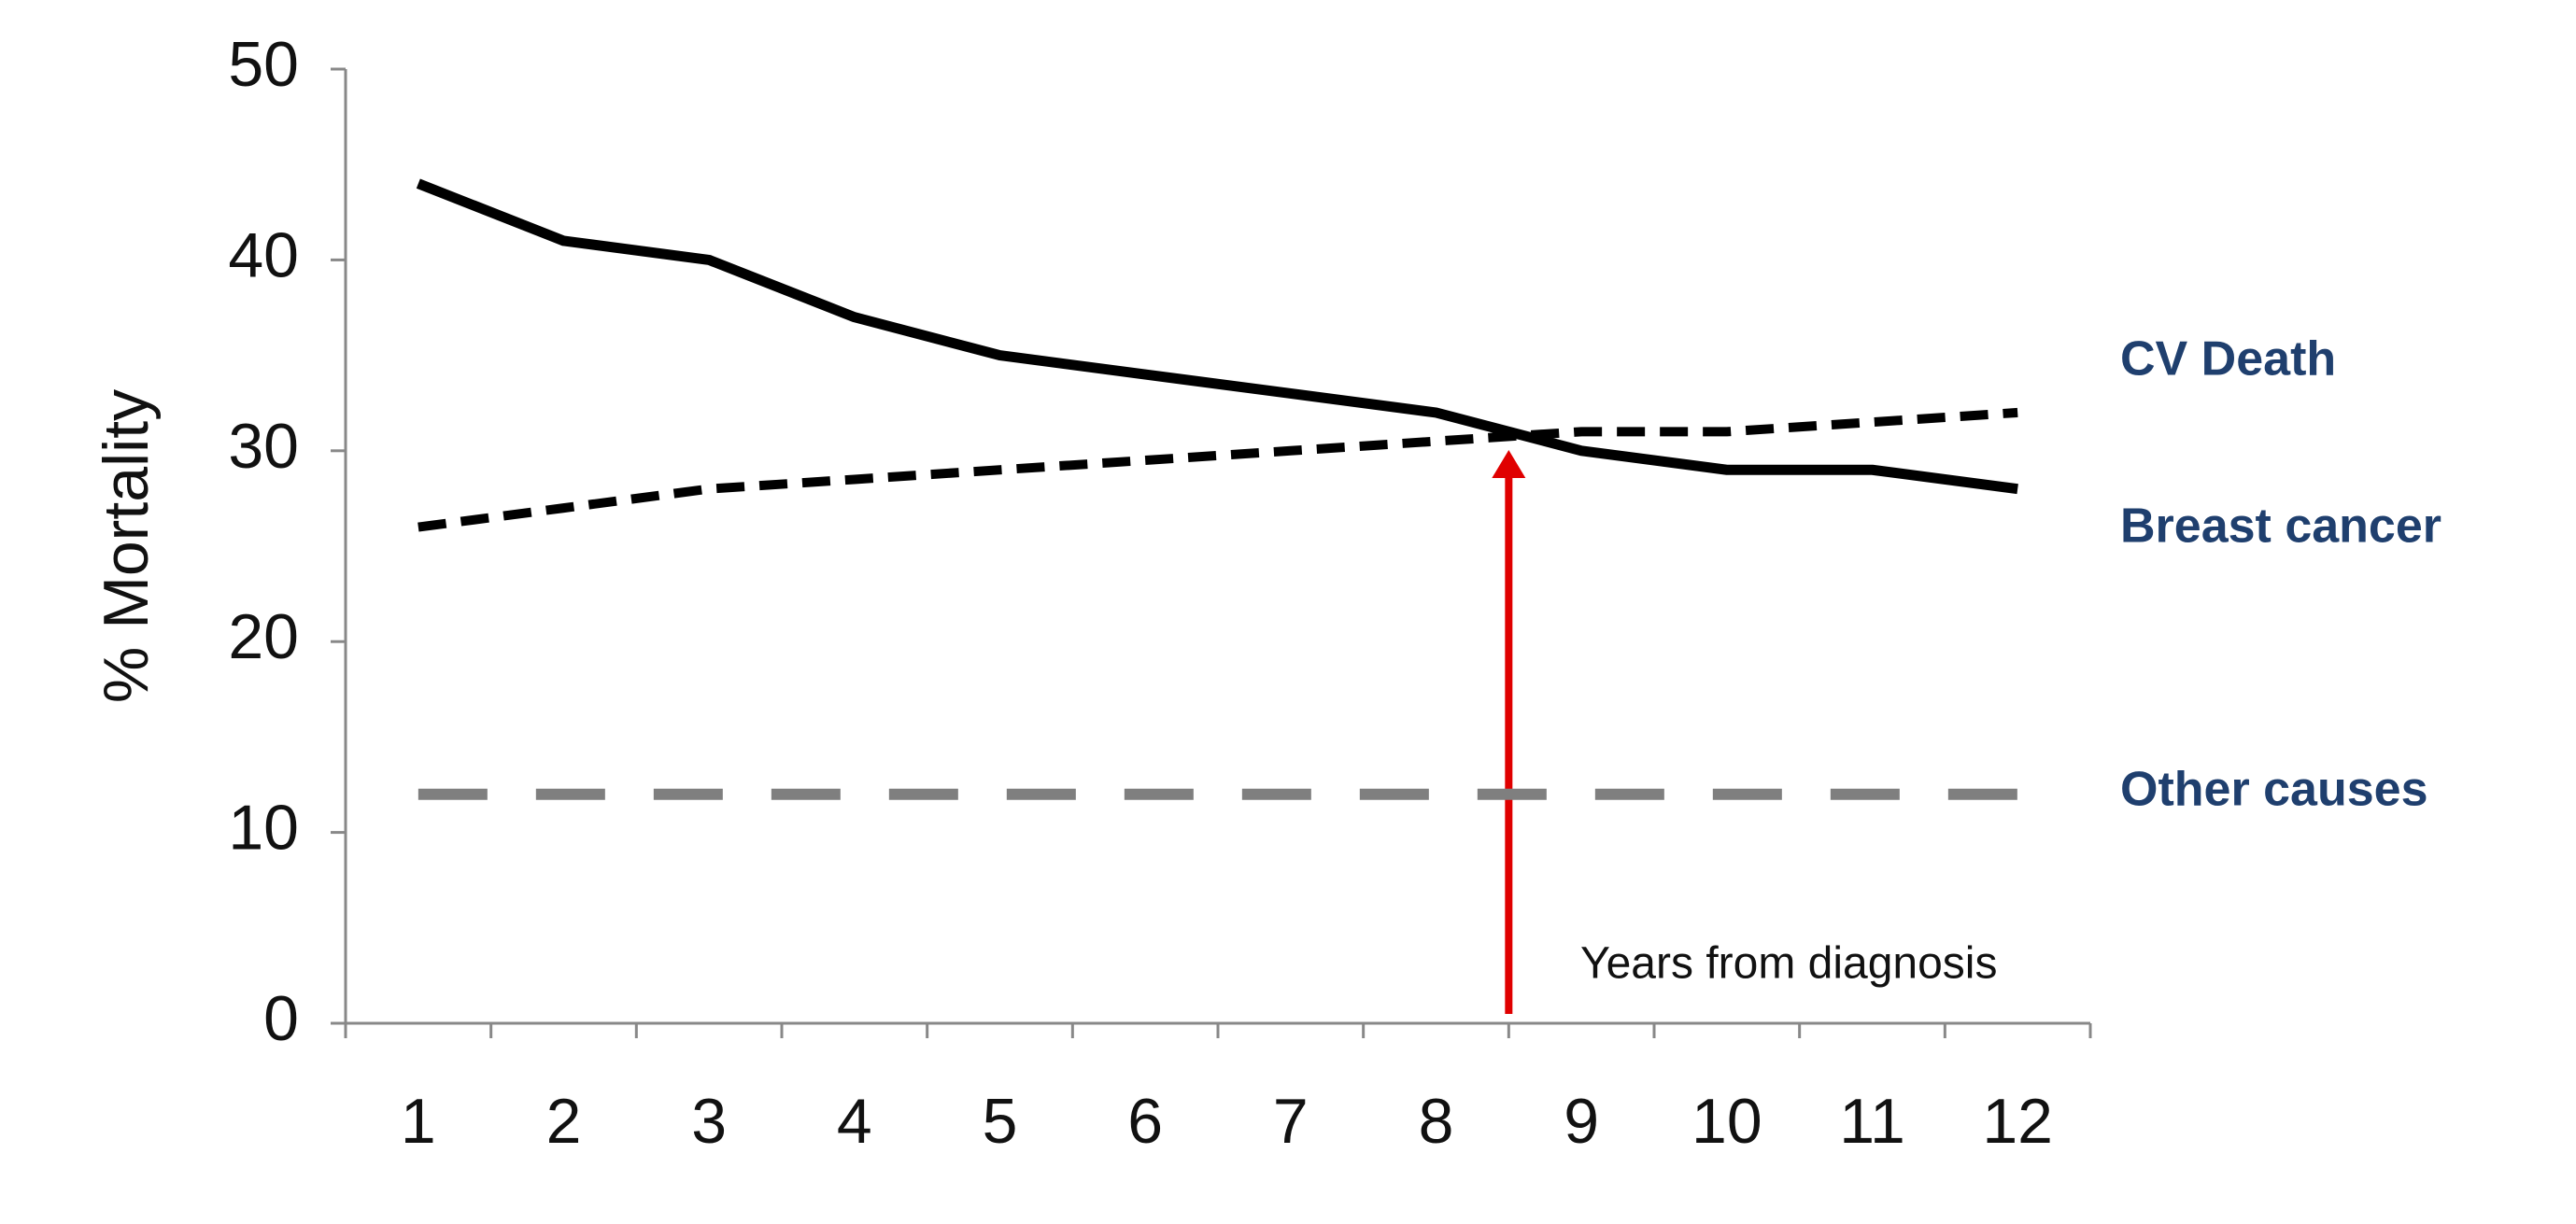  What do you see at coordinates (418, 1121) in the screenshot?
I see `x-tick-label: 1` at bounding box center [418, 1121].